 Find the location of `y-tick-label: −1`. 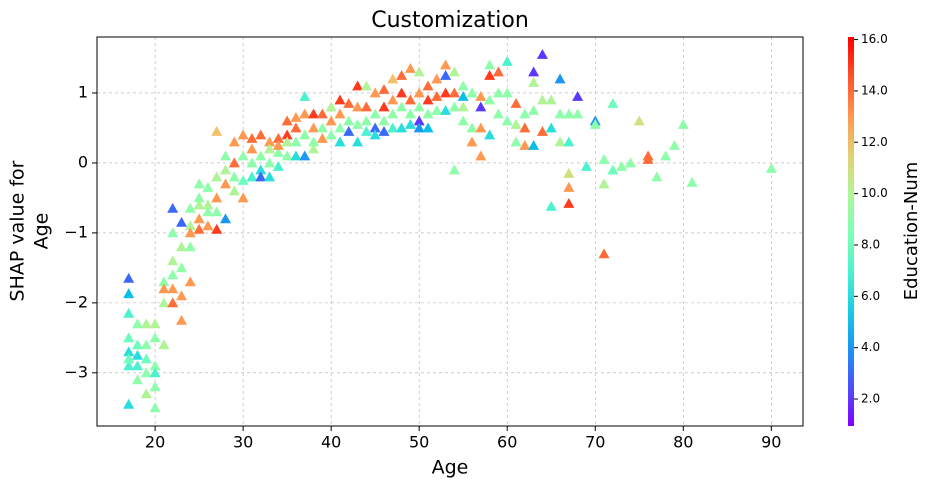

y-tick-label: −1 is located at coordinates (76, 231).